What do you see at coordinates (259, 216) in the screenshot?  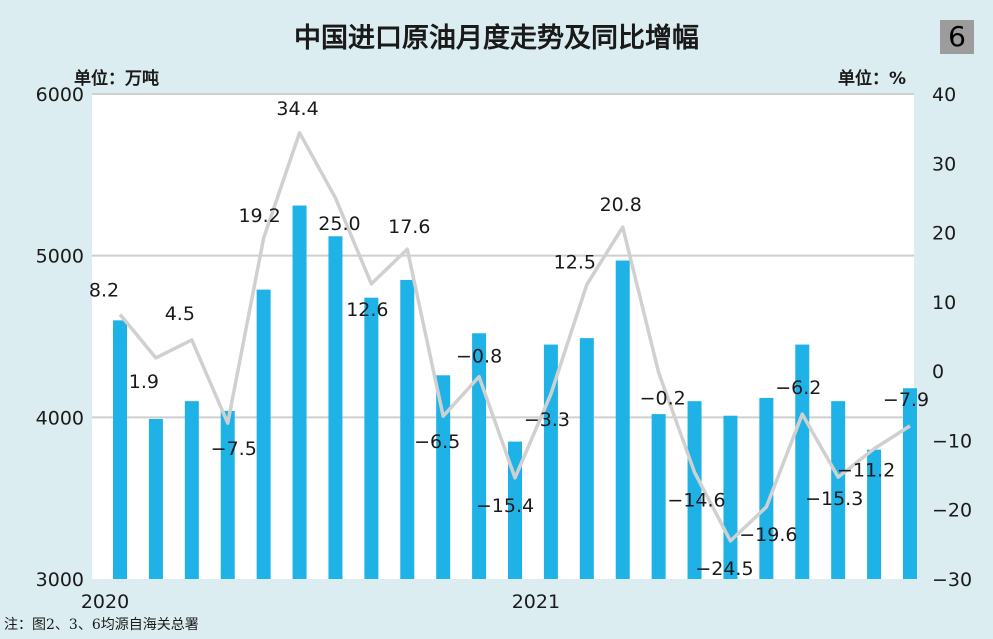 I see `data-label: 19.2` at bounding box center [259, 216].